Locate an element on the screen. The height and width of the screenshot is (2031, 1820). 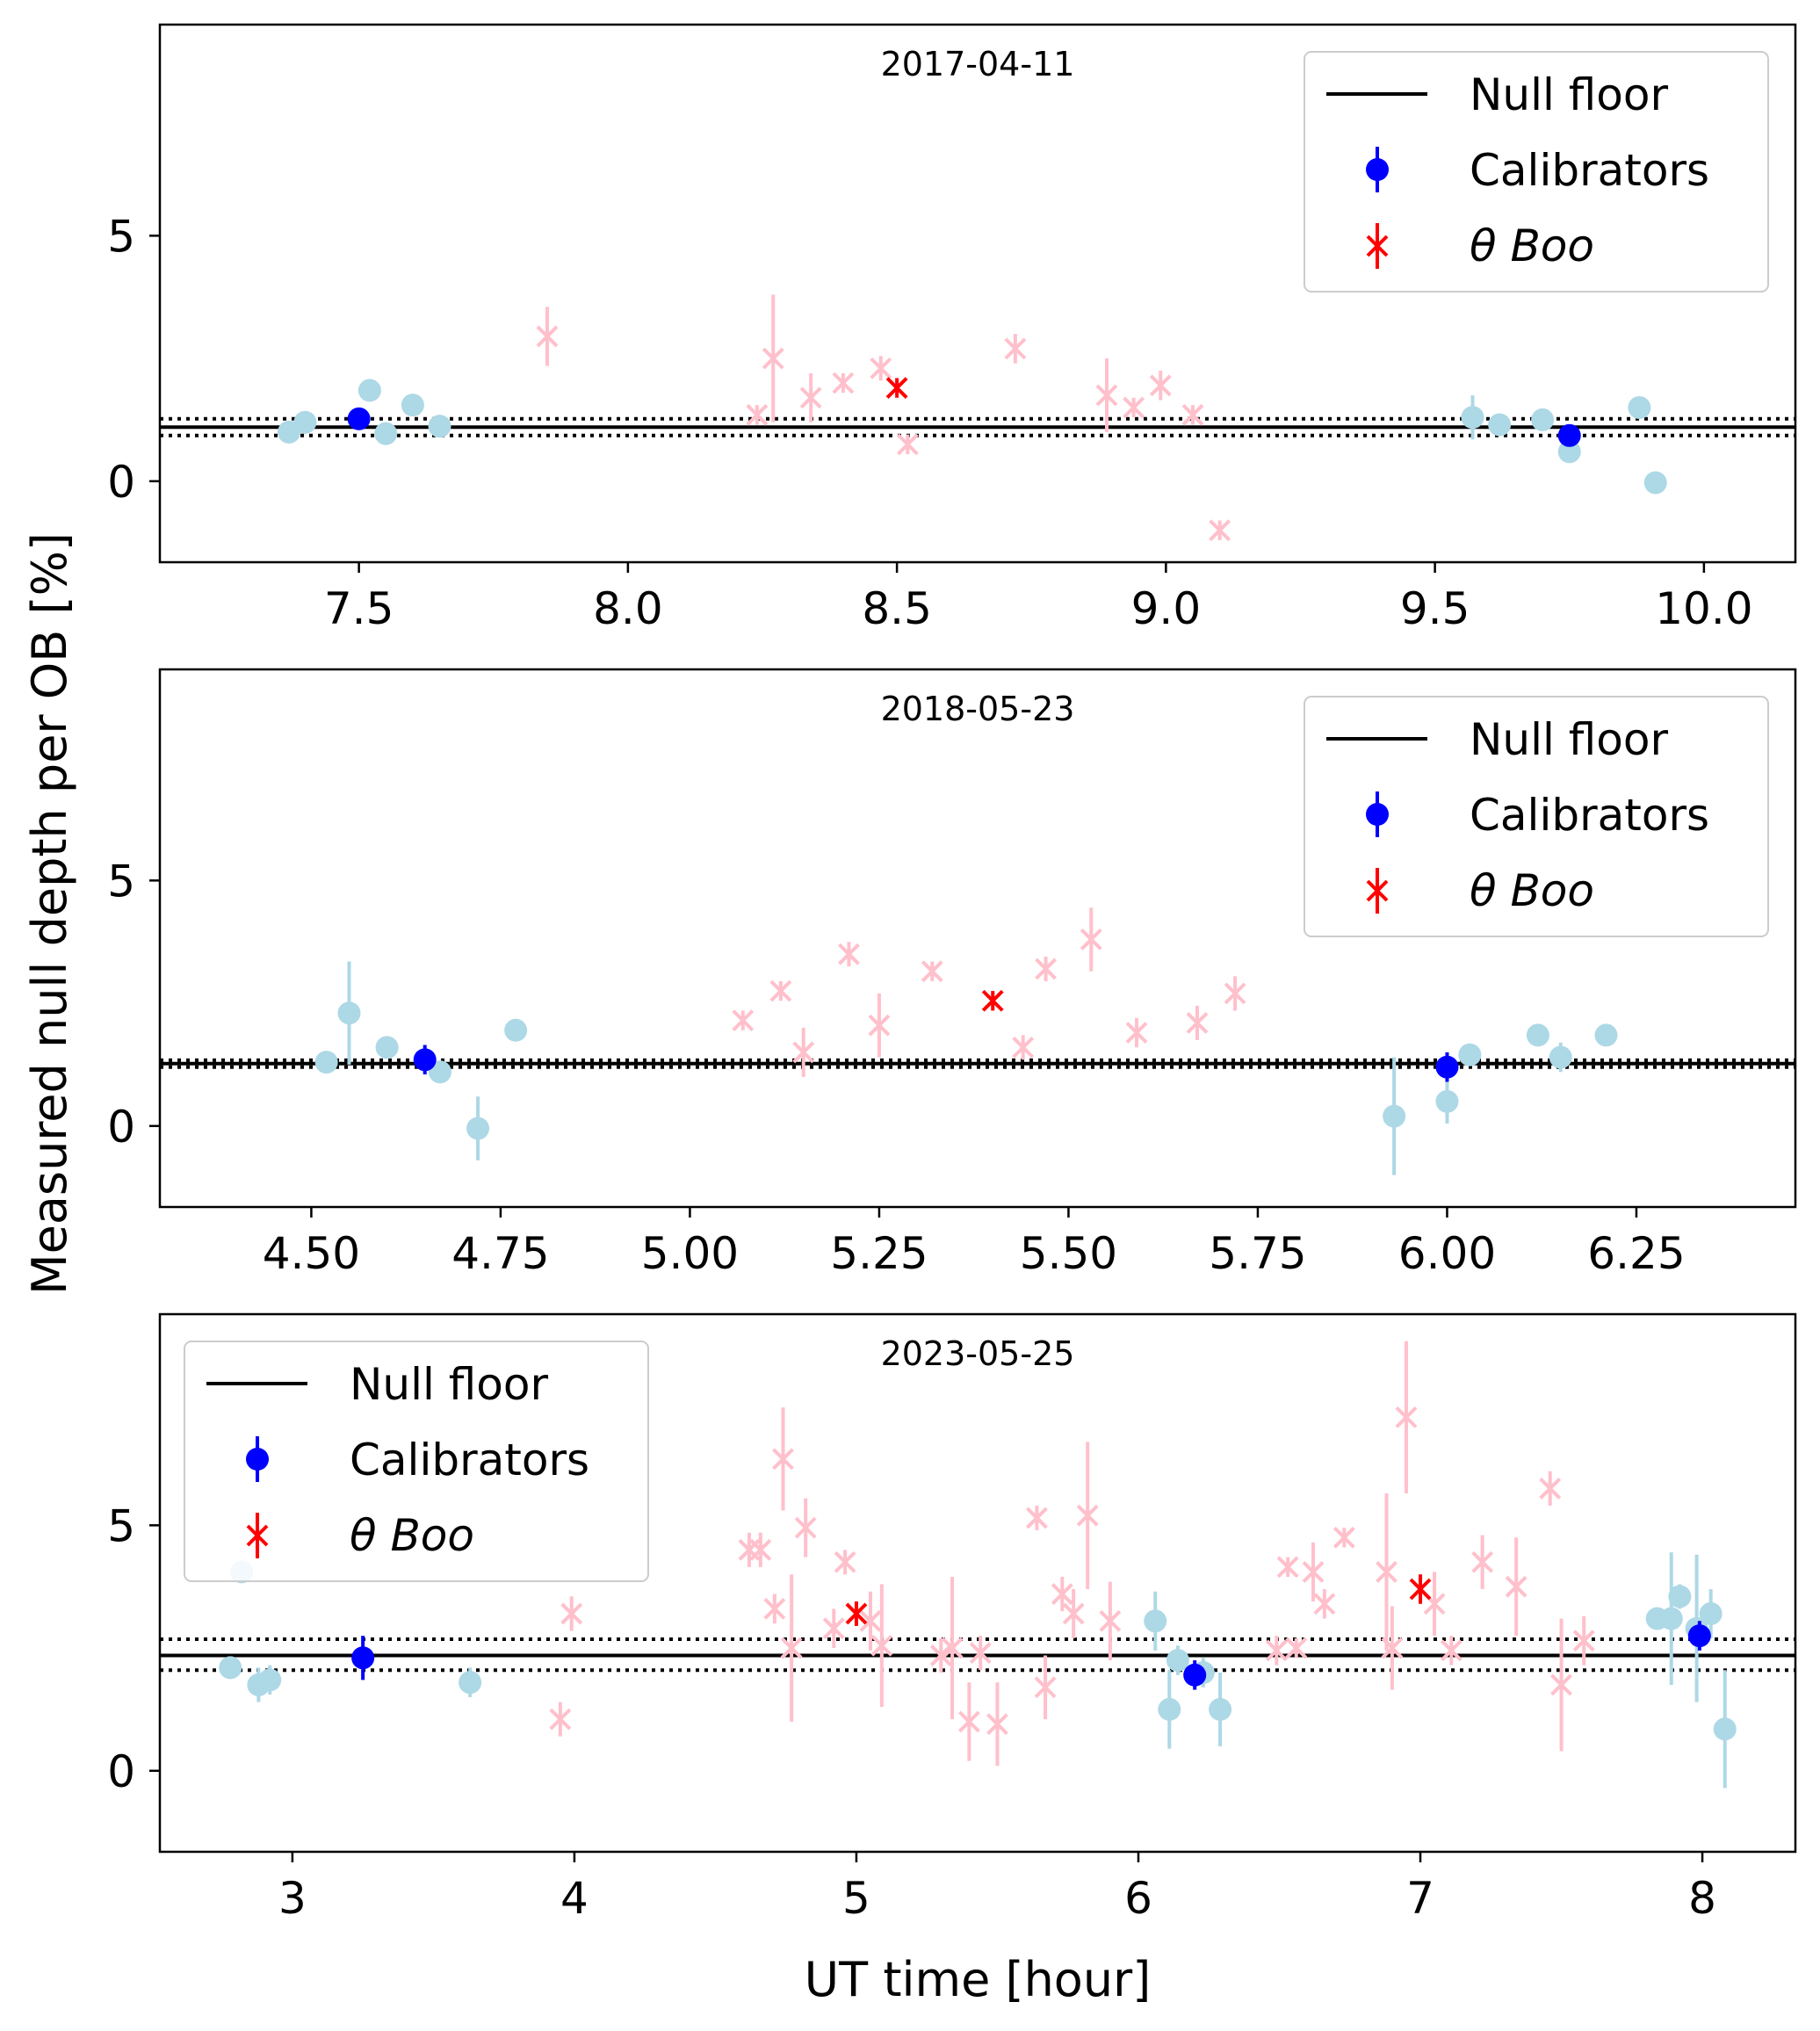
legend-target-label: θ Boo is located at coordinates (1532, 246).